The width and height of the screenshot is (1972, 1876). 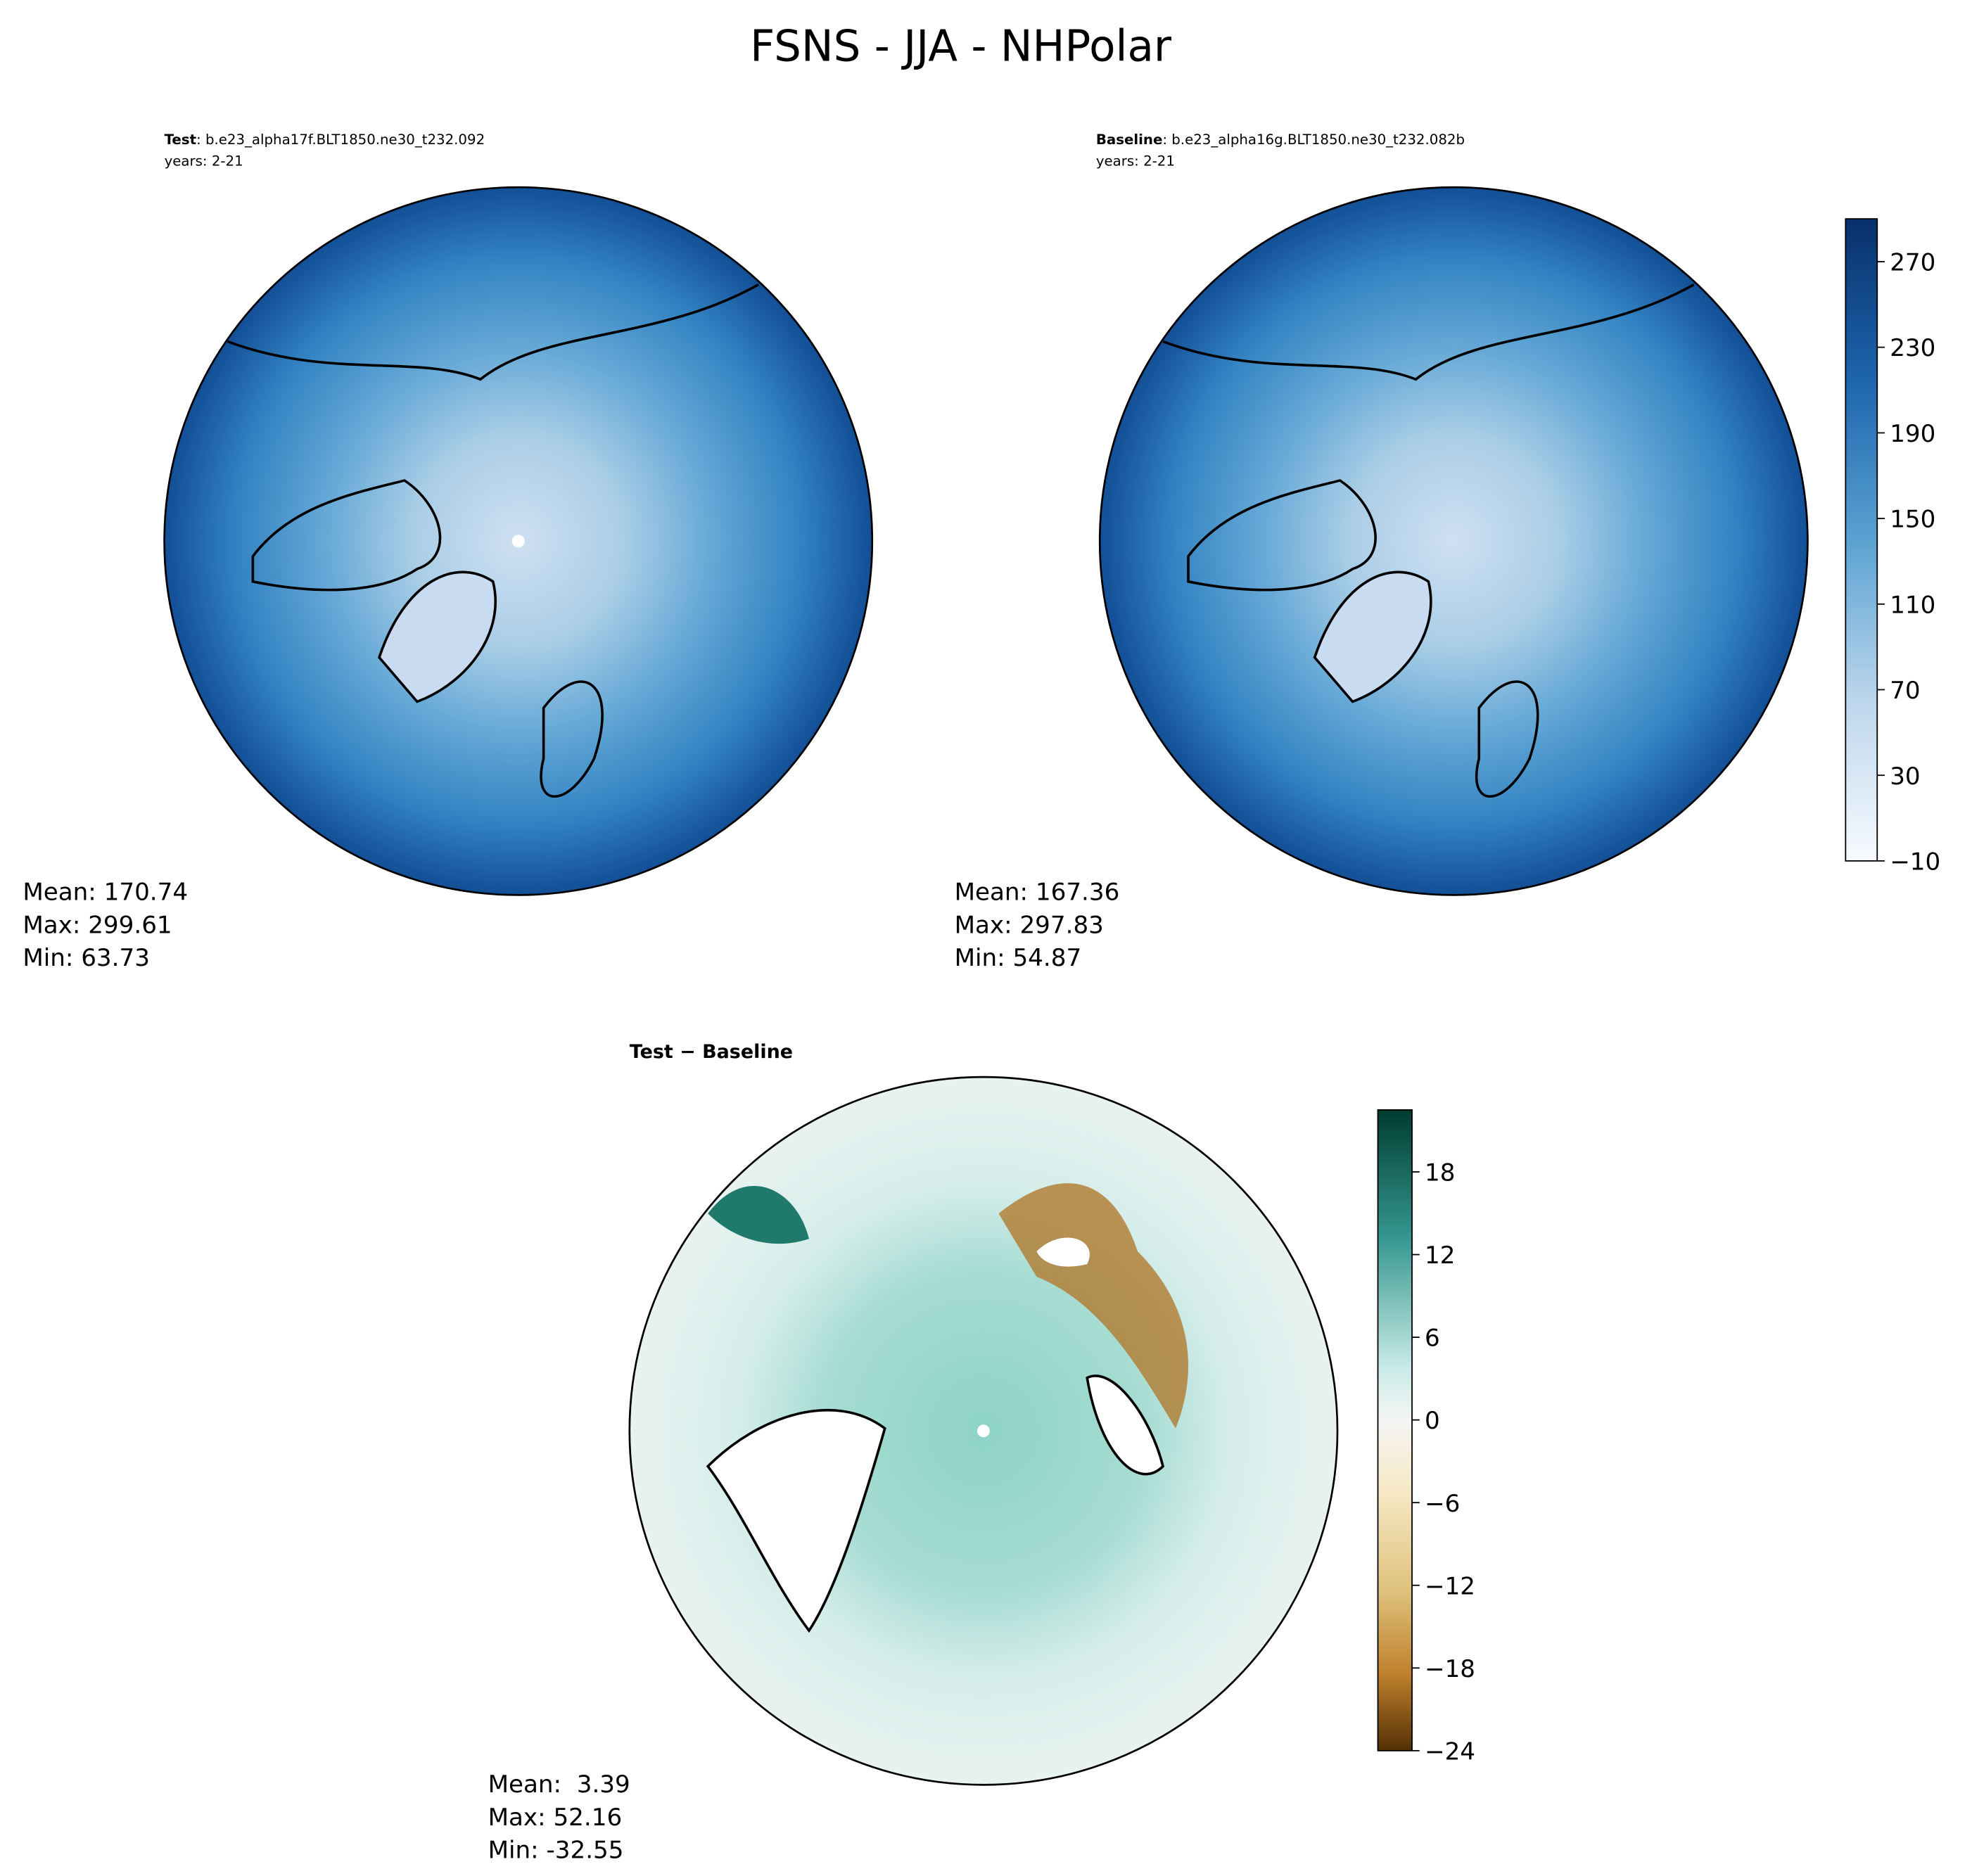 I want to click on stat-label: Max: 299.61, so click(x=98, y=925).